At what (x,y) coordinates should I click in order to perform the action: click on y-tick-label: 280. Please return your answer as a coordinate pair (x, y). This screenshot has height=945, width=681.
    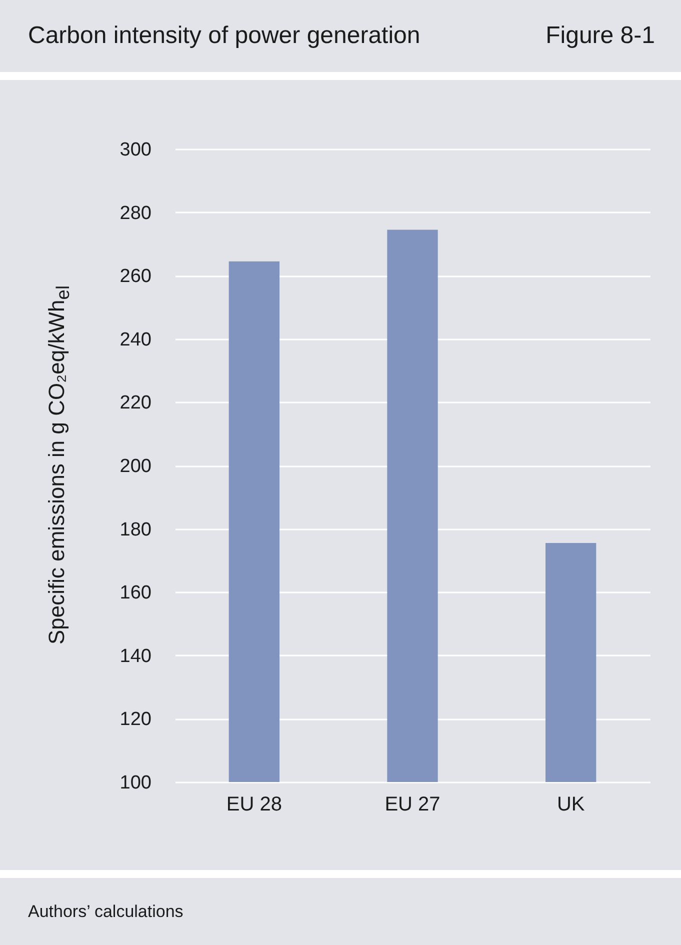
    Looking at the image, I should click on (136, 213).